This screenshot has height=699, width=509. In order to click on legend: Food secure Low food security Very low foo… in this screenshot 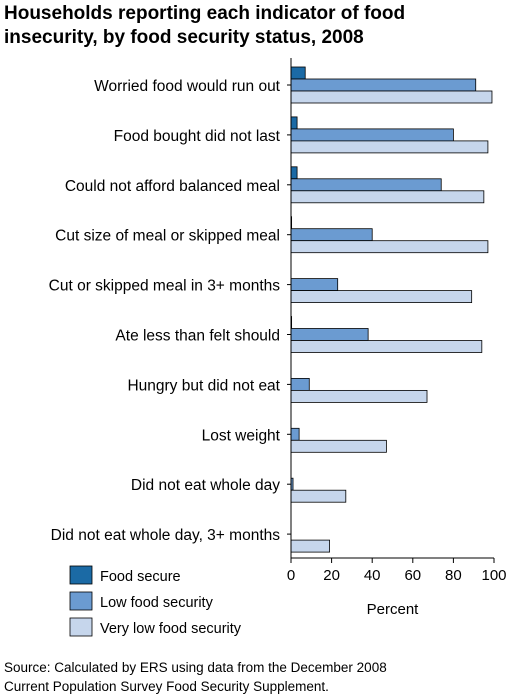, I will do `click(155, 601)`.